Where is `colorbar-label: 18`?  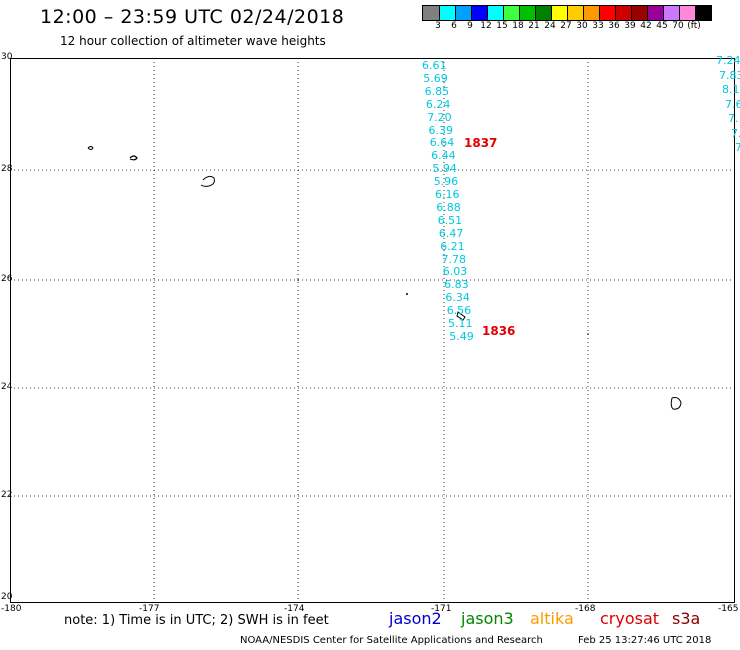
colorbar-label: 18 is located at coordinates (518, 26).